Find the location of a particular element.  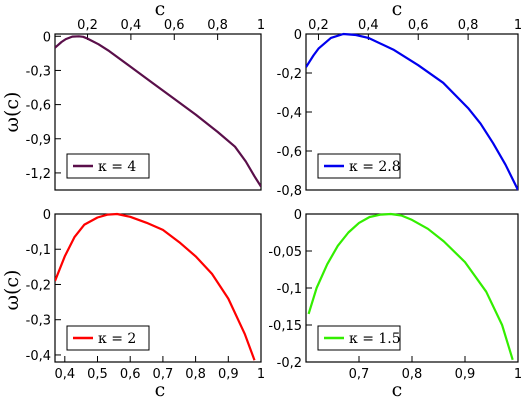

legend-box is located at coordinates (108, 338).